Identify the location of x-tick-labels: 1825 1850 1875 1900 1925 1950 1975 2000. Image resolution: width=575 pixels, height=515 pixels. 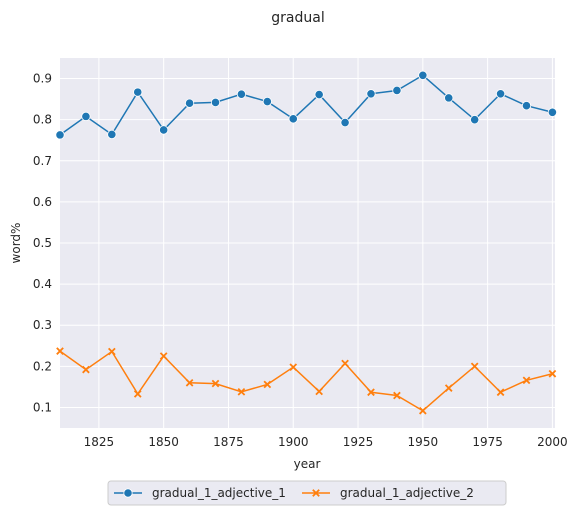
(326, 442).